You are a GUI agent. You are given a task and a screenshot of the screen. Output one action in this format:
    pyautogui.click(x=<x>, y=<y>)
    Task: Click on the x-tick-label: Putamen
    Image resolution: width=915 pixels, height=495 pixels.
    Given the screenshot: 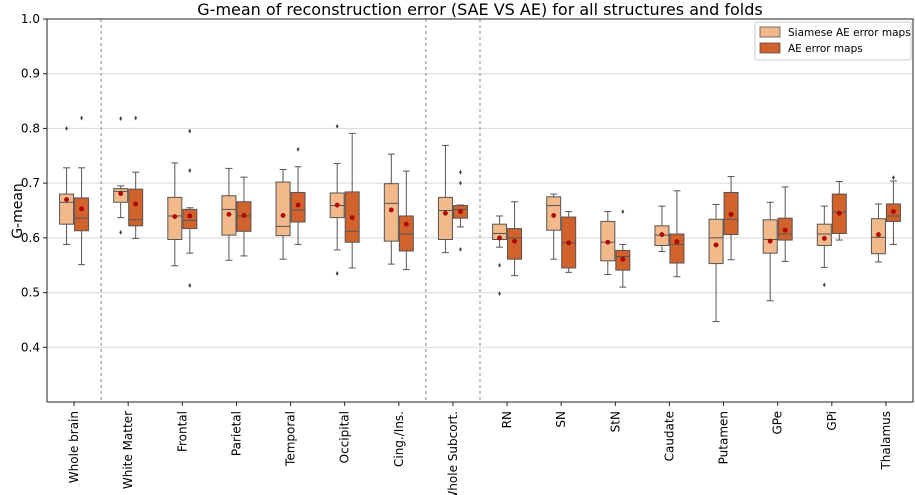 What is the action you would take?
    pyautogui.click(x=724, y=437)
    